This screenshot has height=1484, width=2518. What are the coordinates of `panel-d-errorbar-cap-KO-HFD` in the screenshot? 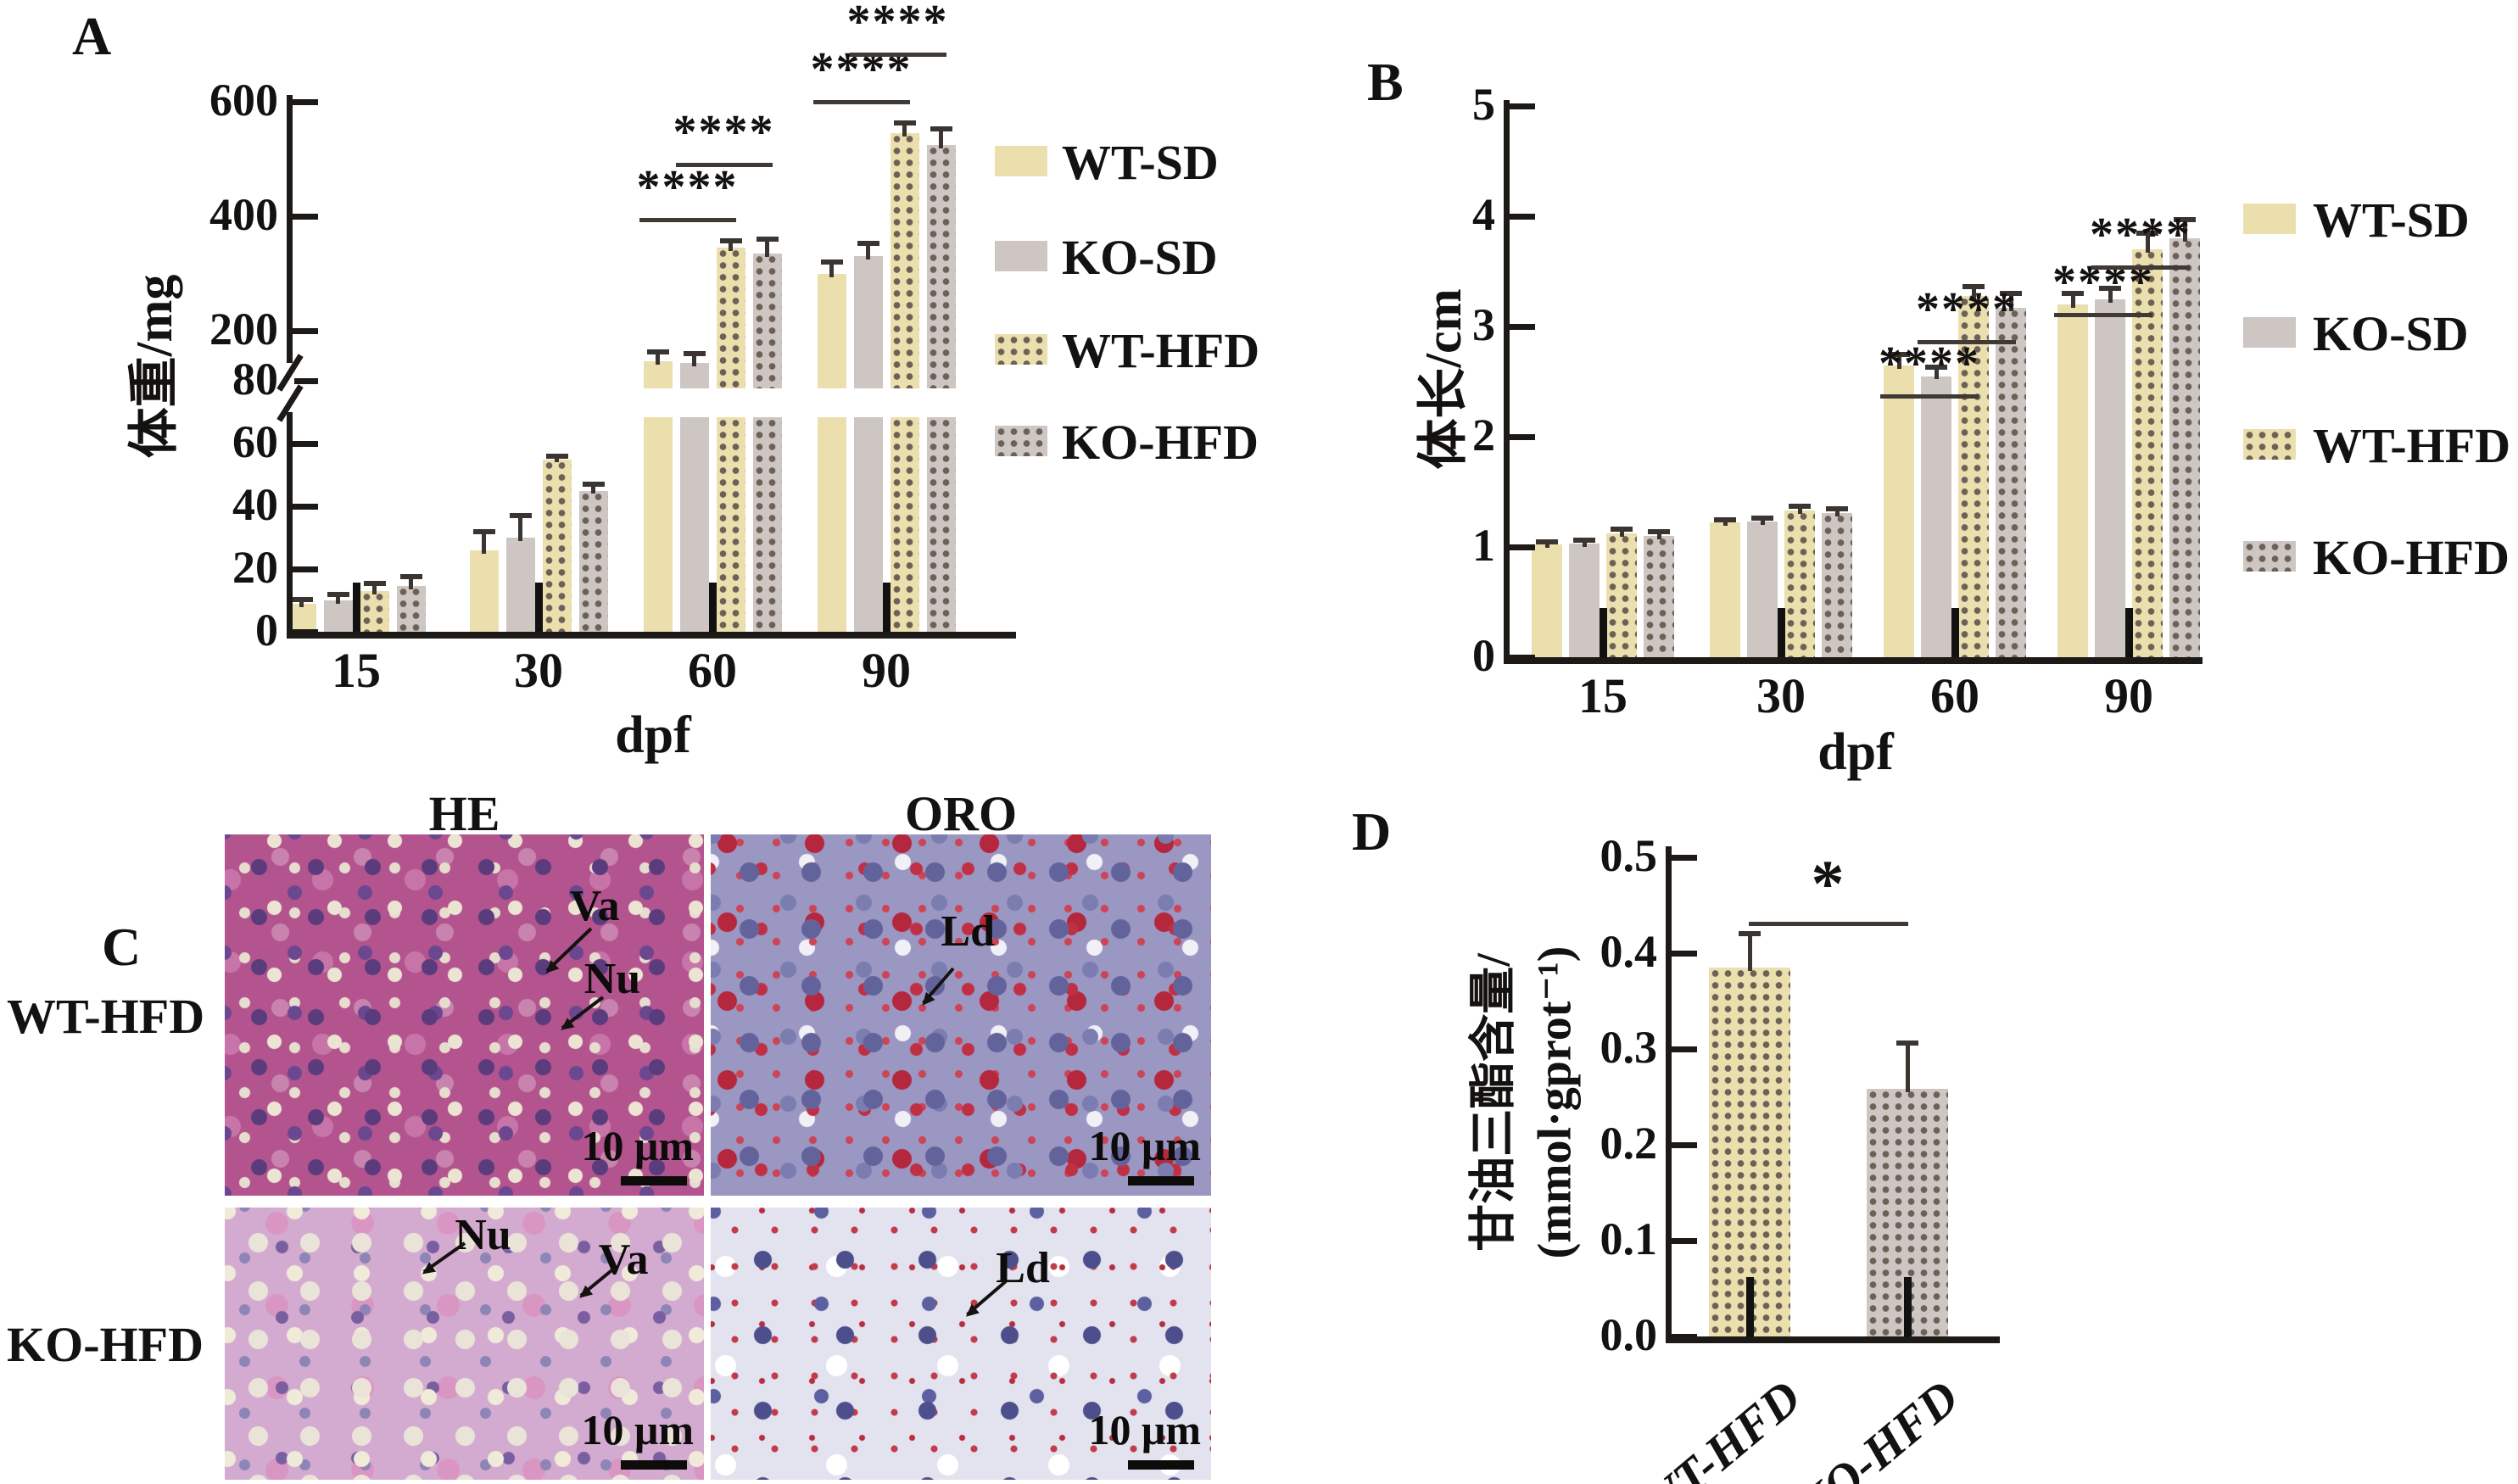 It's located at (1907, 1043).